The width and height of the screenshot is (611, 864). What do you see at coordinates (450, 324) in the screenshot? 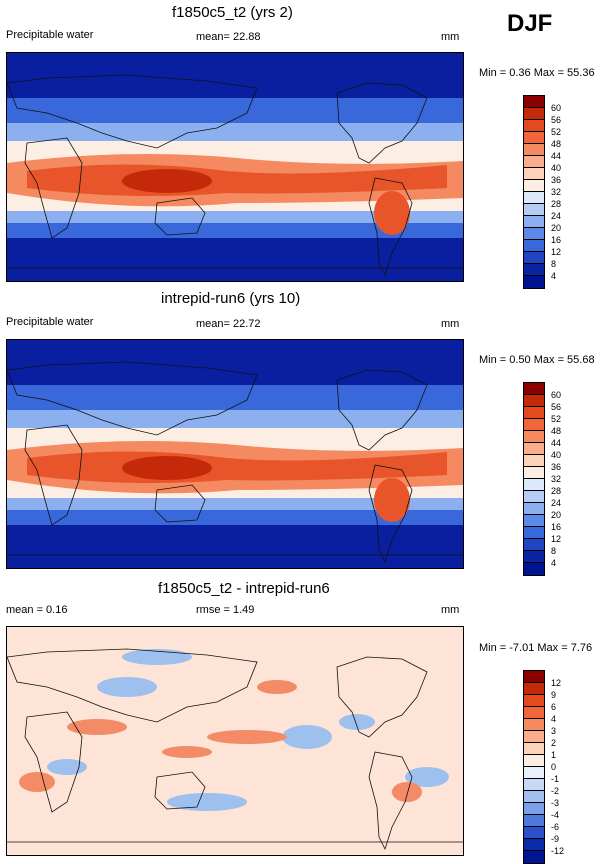
I see `panel-2-units: mm` at bounding box center [450, 324].